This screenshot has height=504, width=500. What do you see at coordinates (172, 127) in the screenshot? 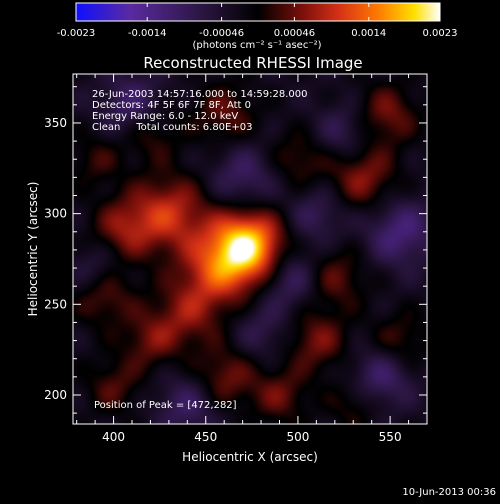
I see `annotation-clean-counts: Clean Total counts: 6.80E+03` at bounding box center [172, 127].